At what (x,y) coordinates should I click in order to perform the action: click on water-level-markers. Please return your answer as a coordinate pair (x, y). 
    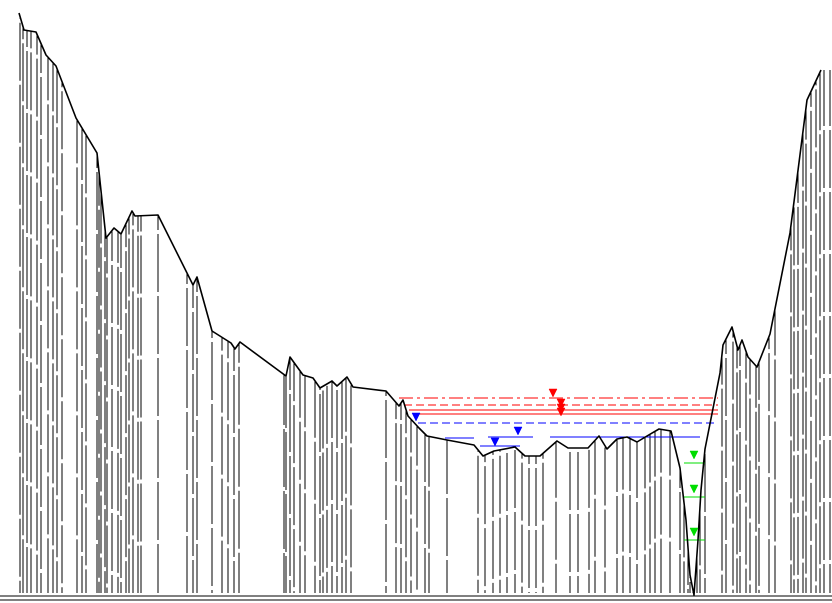
    Looking at the image, I should click on (555, 462).